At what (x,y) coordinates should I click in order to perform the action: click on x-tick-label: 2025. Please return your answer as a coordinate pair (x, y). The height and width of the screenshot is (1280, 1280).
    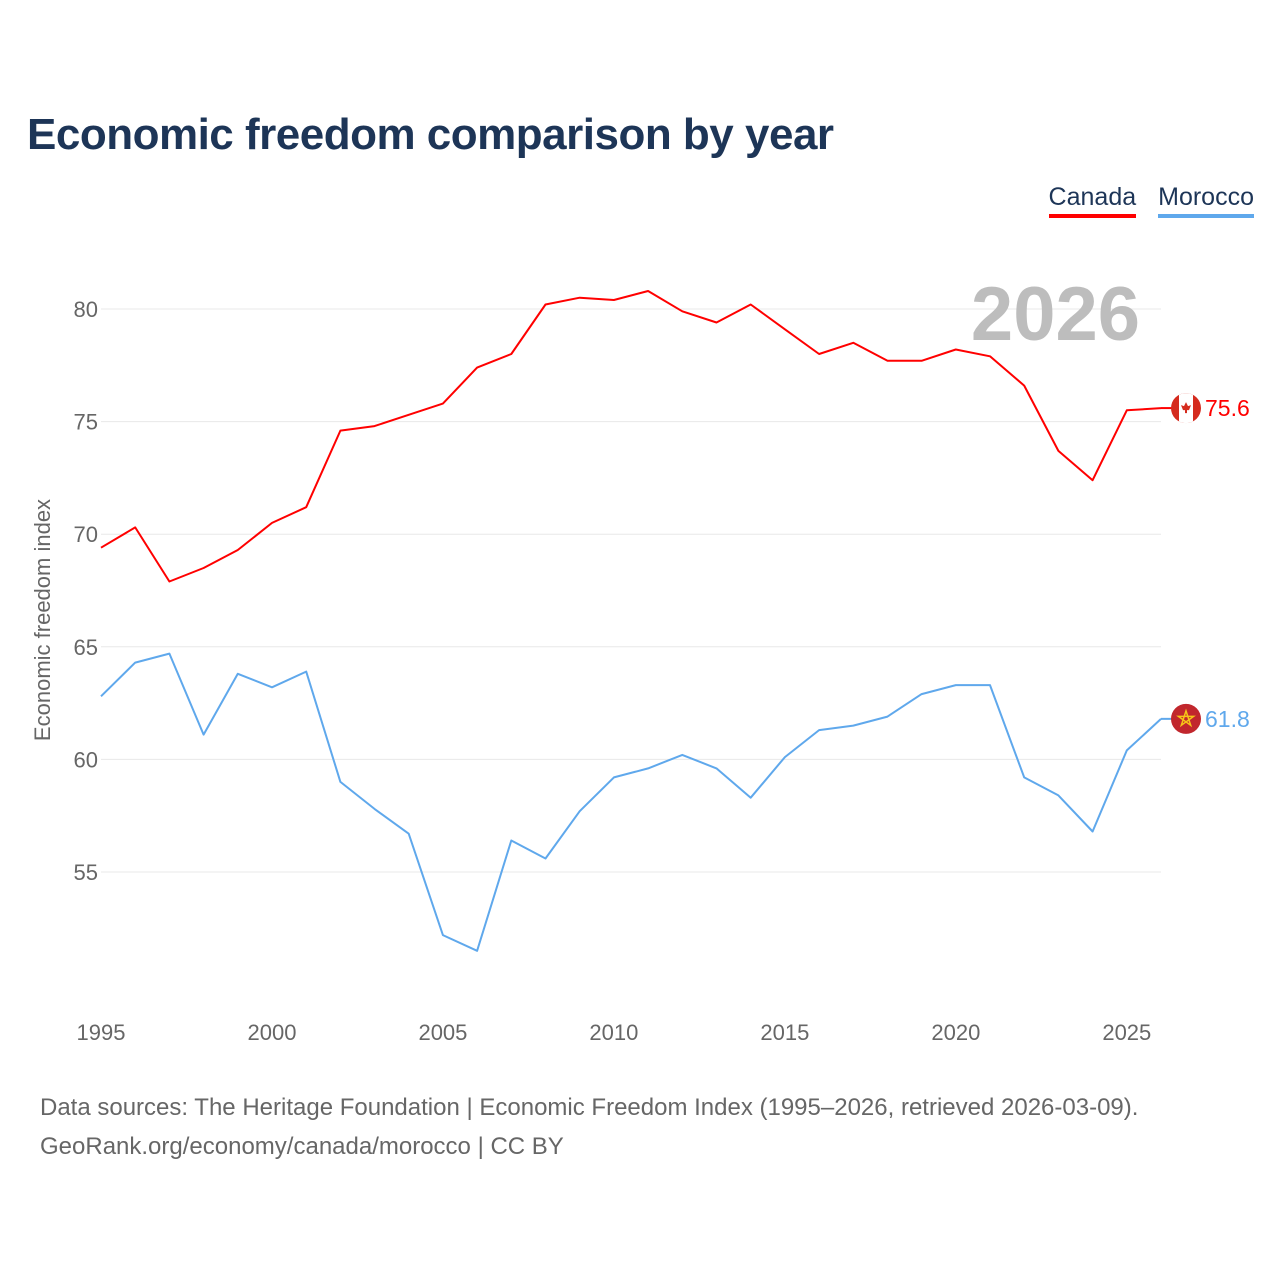
    Looking at the image, I should click on (1126, 1032).